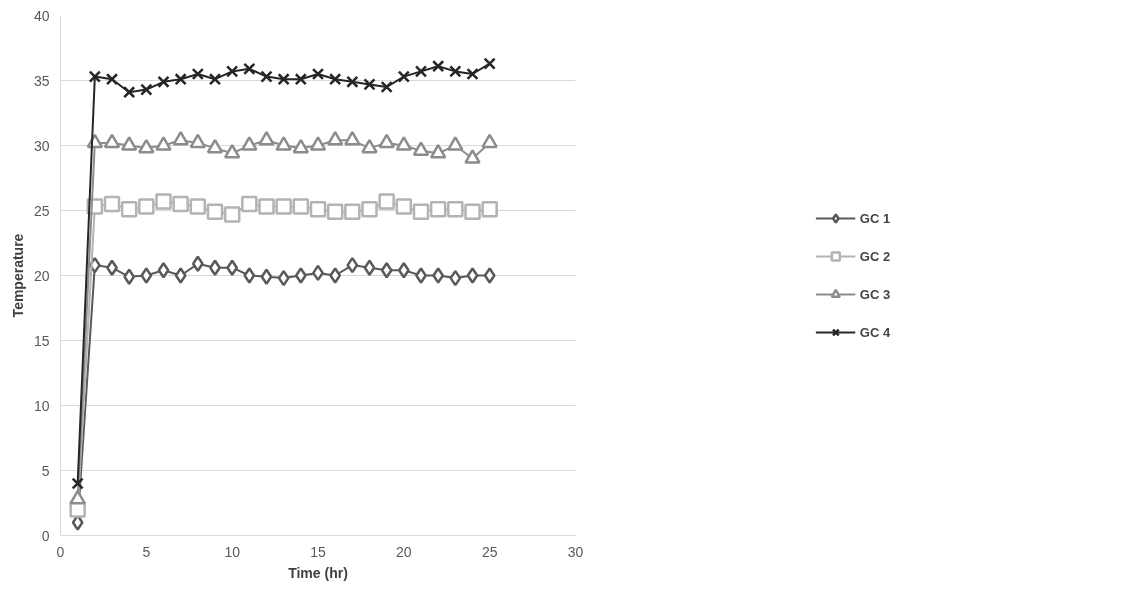 Image resolution: width=1138 pixels, height=603 pixels. What do you see at coordinates (146, 551) in the screenshot?
I see `x-tick-label: 5` at bounding box center [146, 551].